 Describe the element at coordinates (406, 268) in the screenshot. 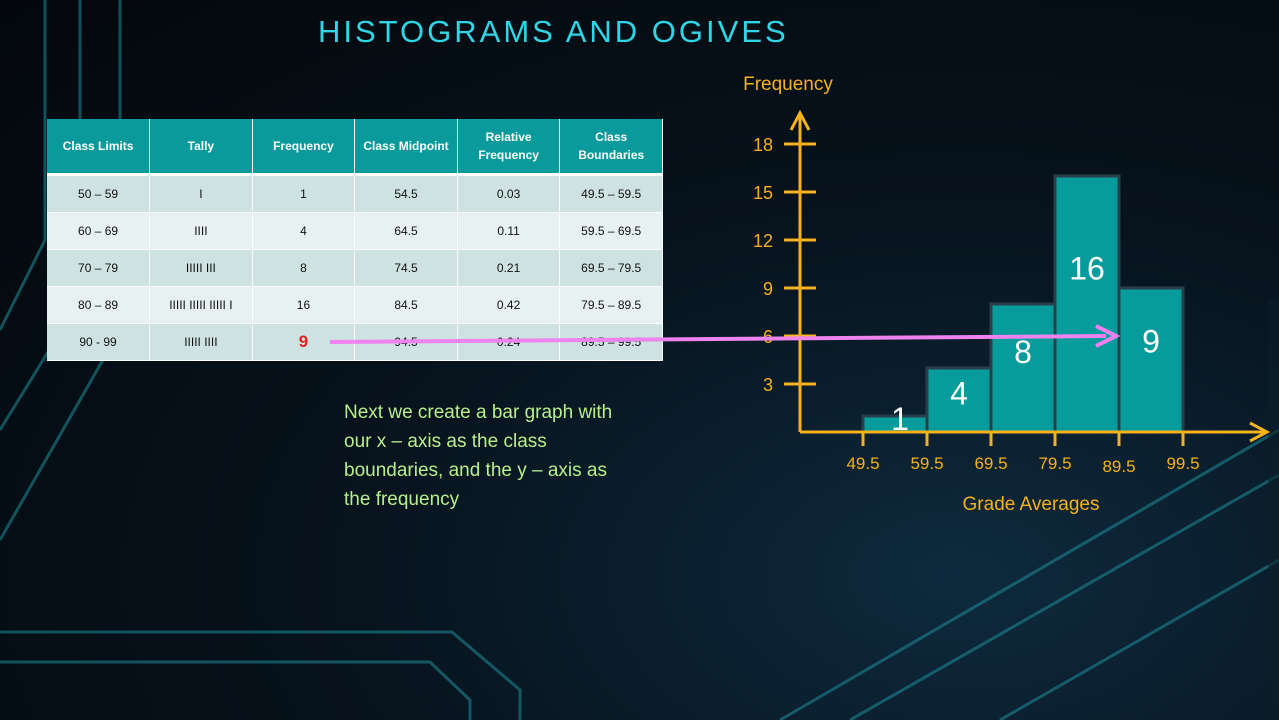

I see `cell-midpoint: 74.5` at that location.